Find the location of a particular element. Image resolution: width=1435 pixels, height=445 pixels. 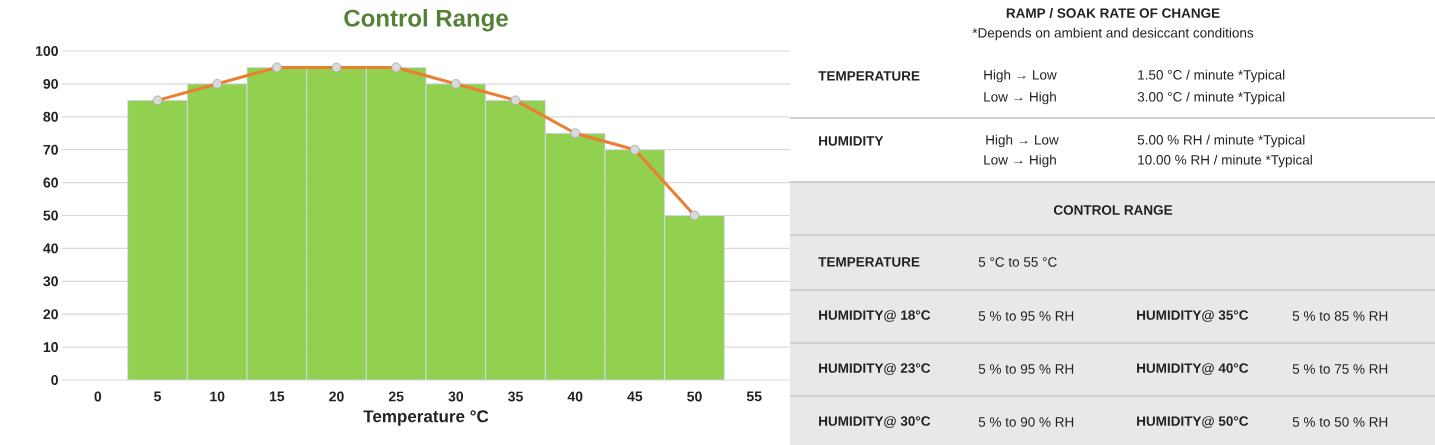

chart-title: Control Range is located at coordinates (426, 20).